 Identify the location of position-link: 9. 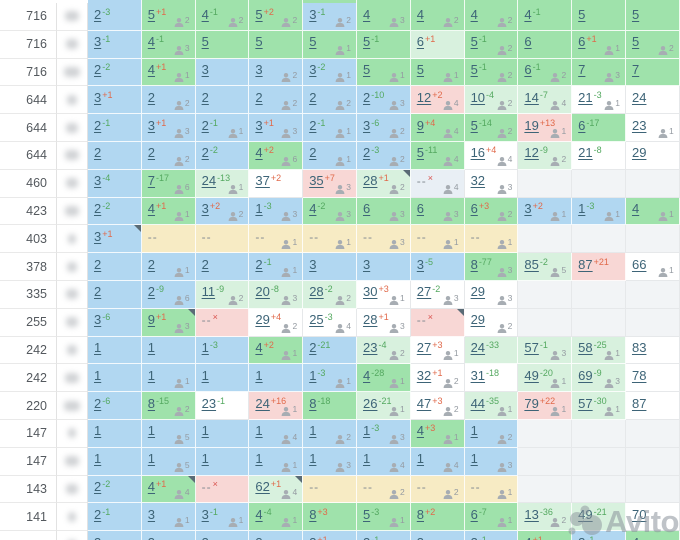
(420, 125).